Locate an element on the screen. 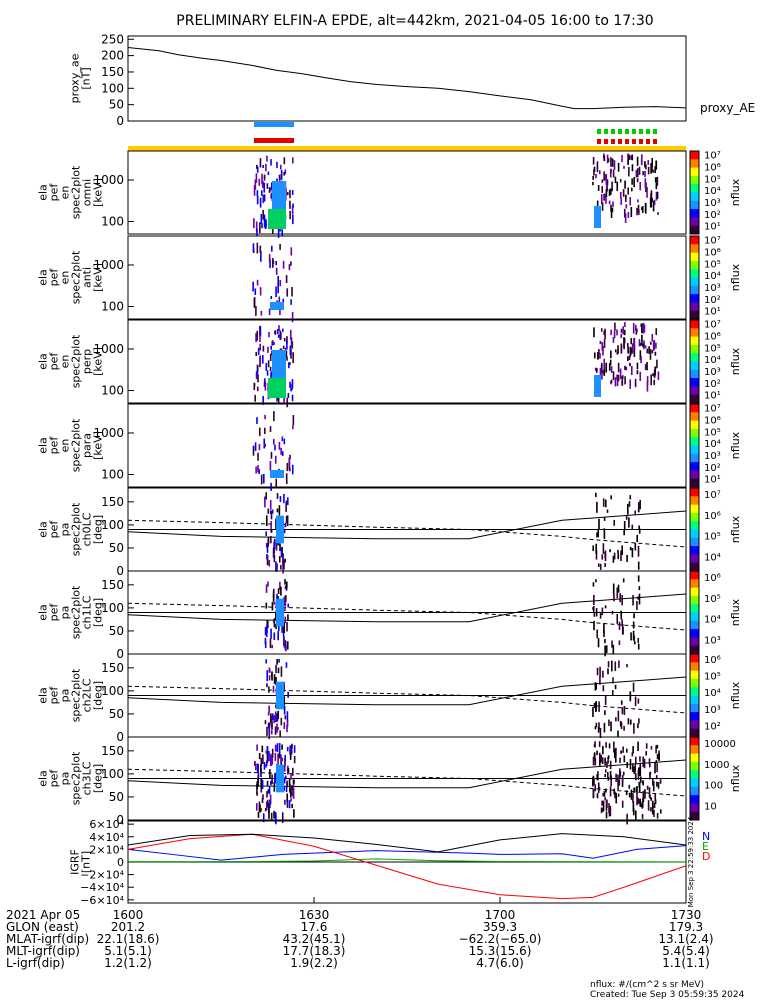 The image size is (775, 1000). footer-row-label: L-igrf(dip) is located at coordinates (35, 963).